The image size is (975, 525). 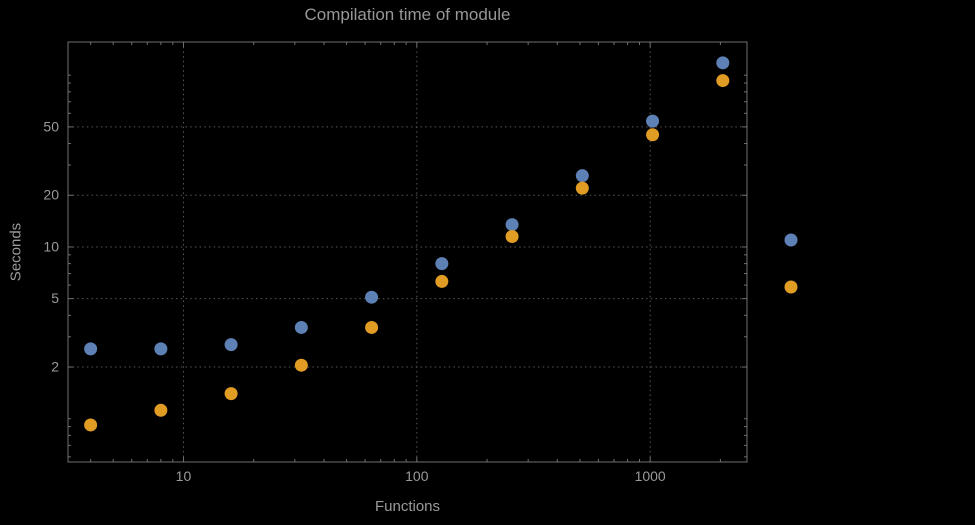 What do you see at coordinates (417, 476) in the screenshot?
I see `x-tick-label: 100` at bounding box center [417, 476].